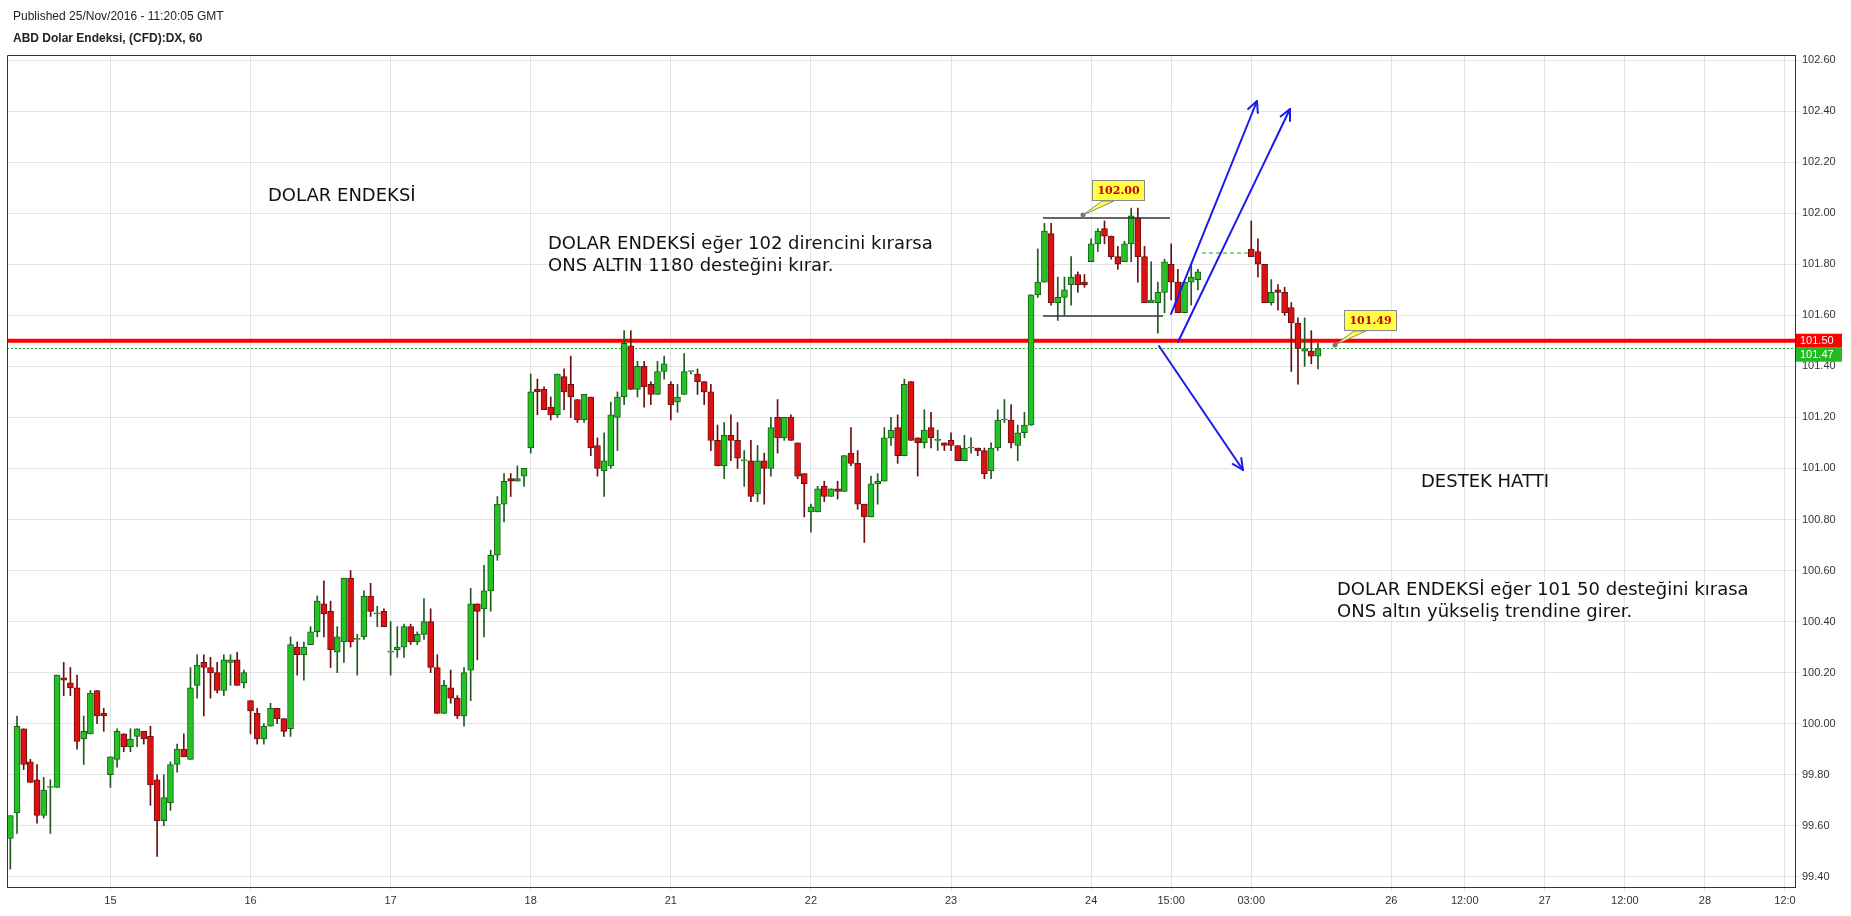 The image size is (1851, 916). I want to click on y-tick-label: 101.00, so click(1819, 467).